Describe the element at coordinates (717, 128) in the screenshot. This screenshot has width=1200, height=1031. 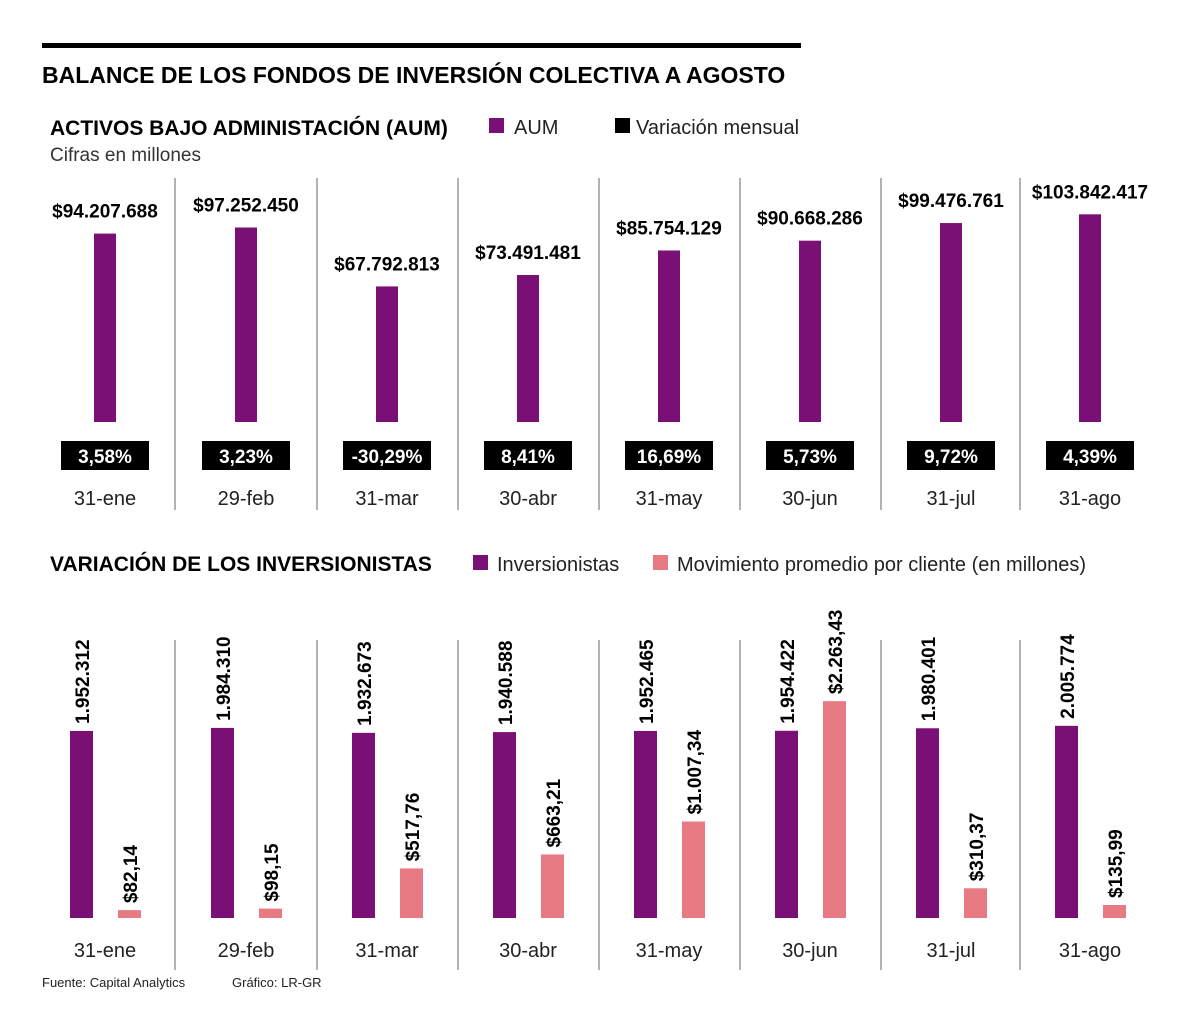
I see `legend-label-variation: Variación mensual` at that location.